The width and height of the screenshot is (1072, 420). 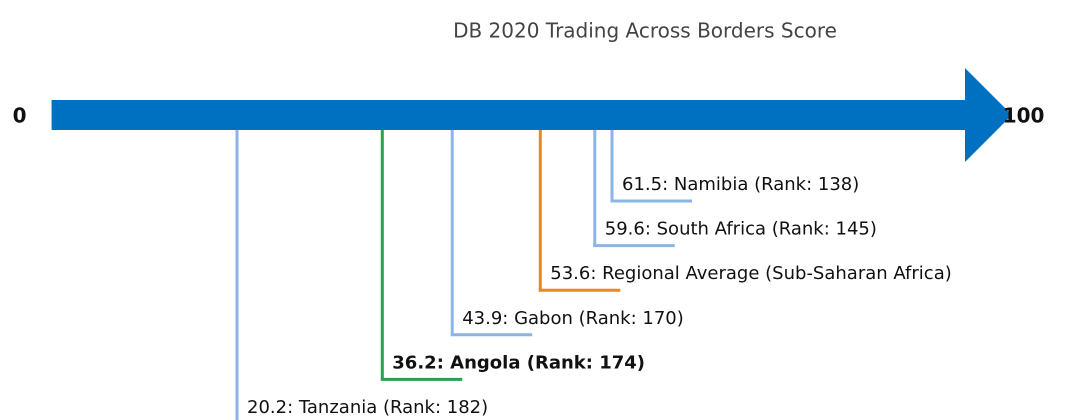 I want to click on marker-label: 61.5: Namibia (Rank: 138), so click(x=740, y=184).